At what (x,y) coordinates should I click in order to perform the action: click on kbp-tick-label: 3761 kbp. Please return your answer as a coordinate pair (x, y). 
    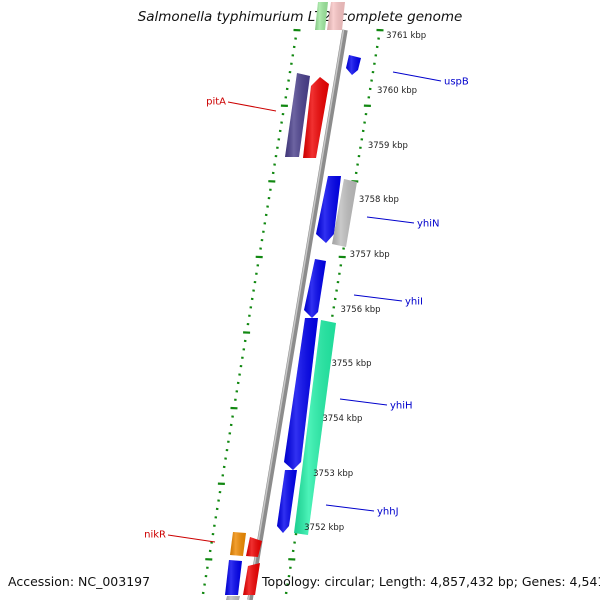
    Looking at the image, I should click on (406, 36).